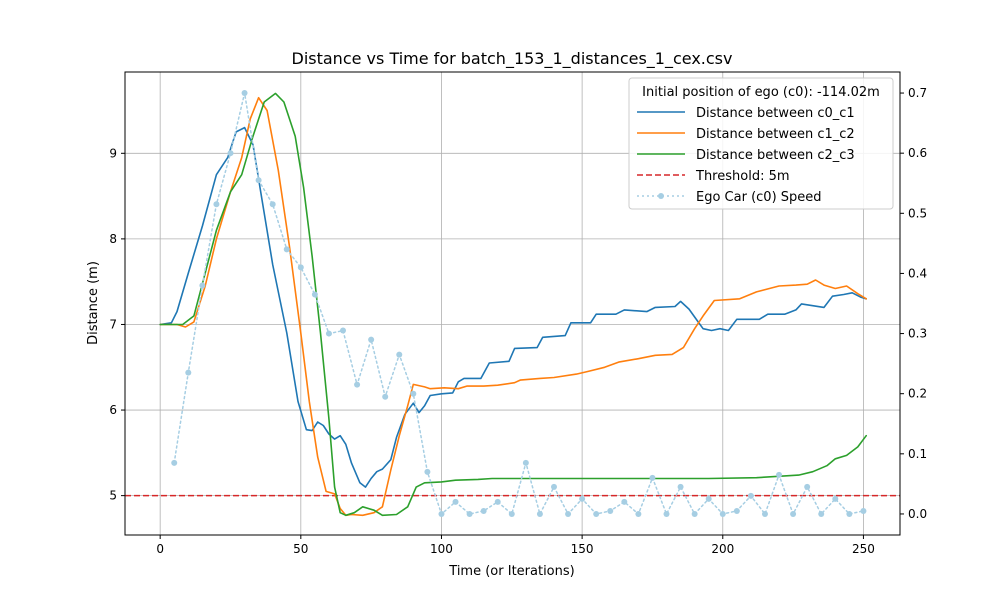 This screenshot has width=1000, height=604. What do you see at coordinates (775, 134) in the screenshot?
I see `legend-label: Distance between c1_c2` at bounding box center [775, 134].